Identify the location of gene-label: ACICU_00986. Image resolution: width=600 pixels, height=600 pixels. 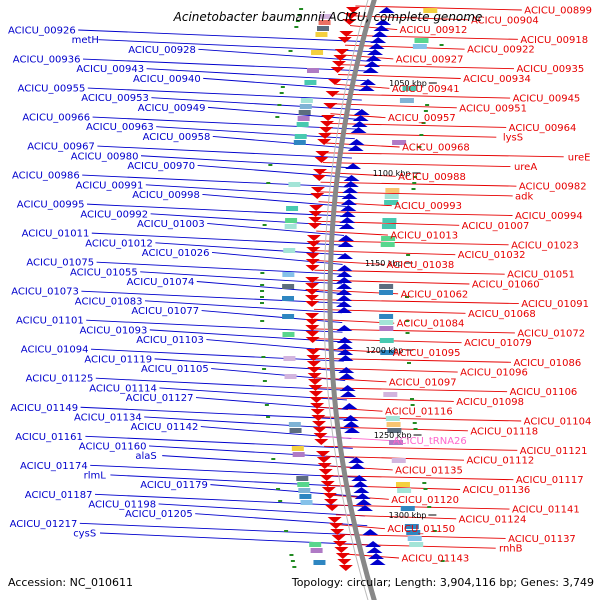
(46, 176).